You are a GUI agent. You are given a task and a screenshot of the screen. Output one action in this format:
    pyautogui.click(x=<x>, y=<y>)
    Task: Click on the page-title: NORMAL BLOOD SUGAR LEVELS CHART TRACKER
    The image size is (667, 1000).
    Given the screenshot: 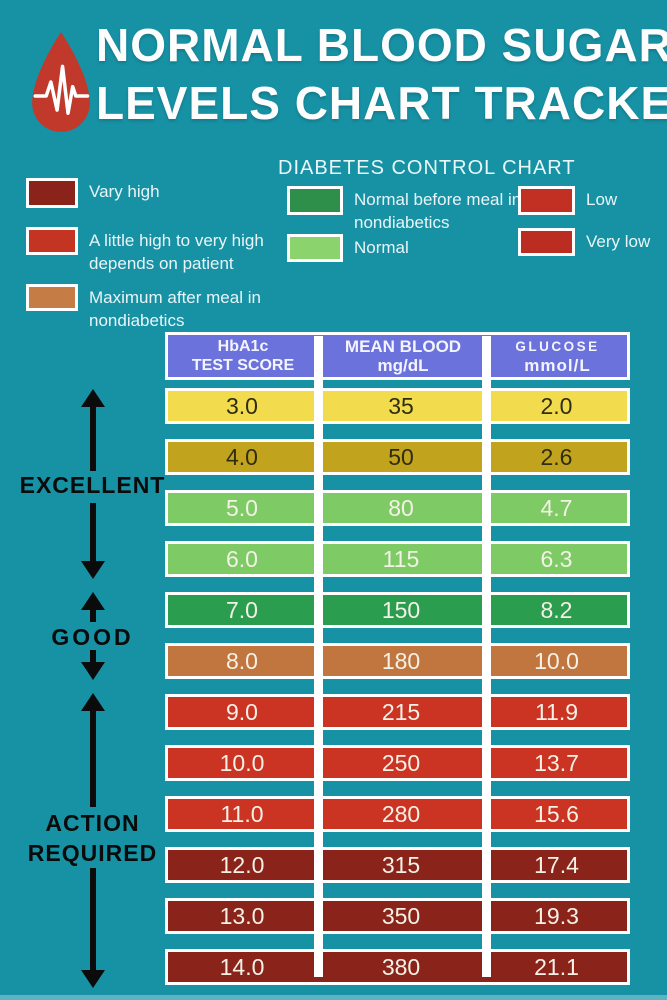 What is the action you would take?
    pyautogui.click(x=381, y=74)
    